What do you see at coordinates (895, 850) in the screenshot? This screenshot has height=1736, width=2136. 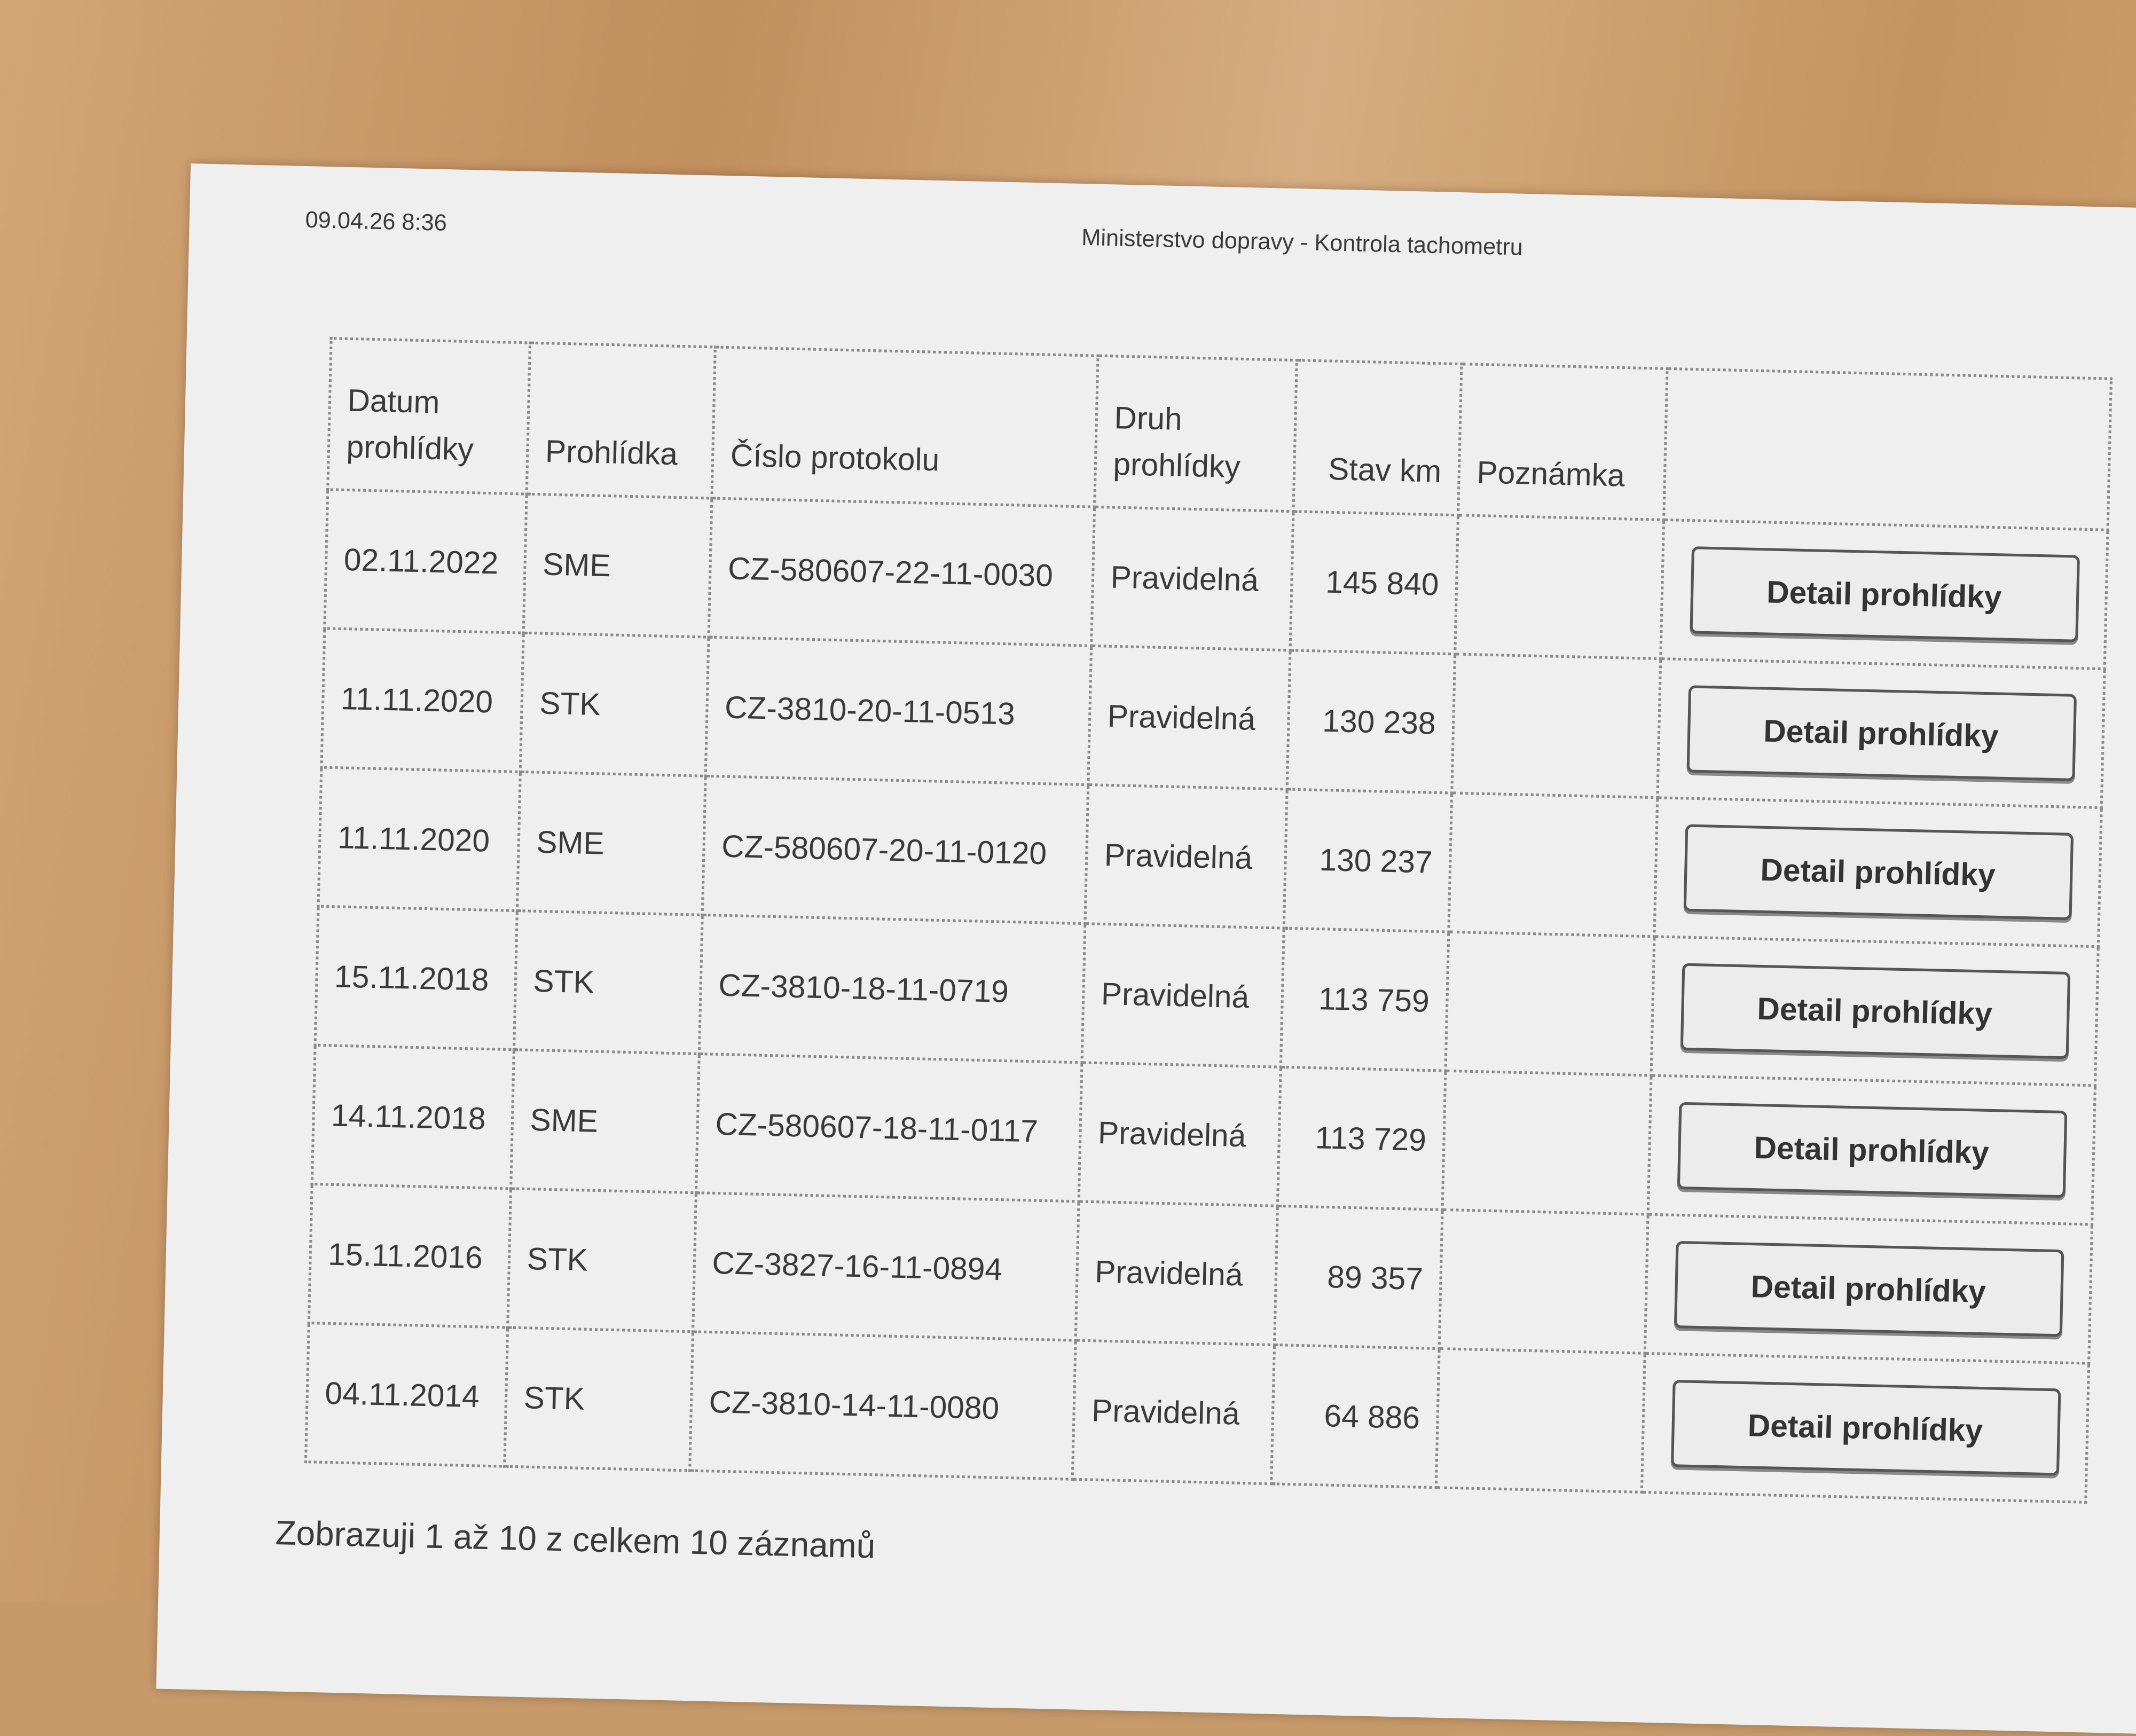 I see `cell-protocol: CZ-580607-20-11-0120` at bounding box center [895, 850].